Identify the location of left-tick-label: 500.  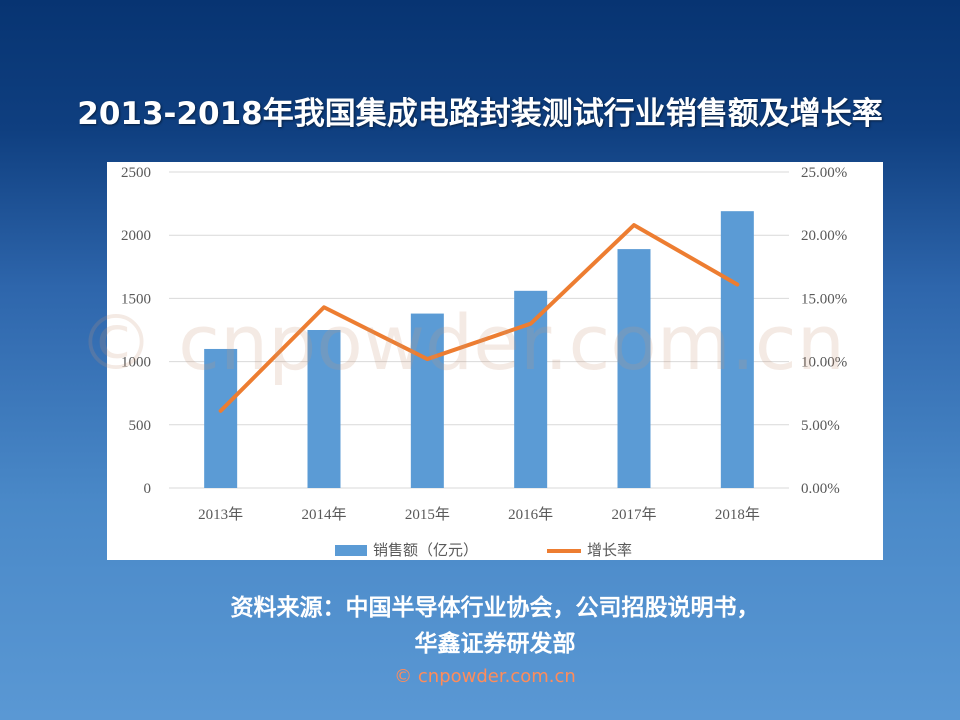
(140, 426).